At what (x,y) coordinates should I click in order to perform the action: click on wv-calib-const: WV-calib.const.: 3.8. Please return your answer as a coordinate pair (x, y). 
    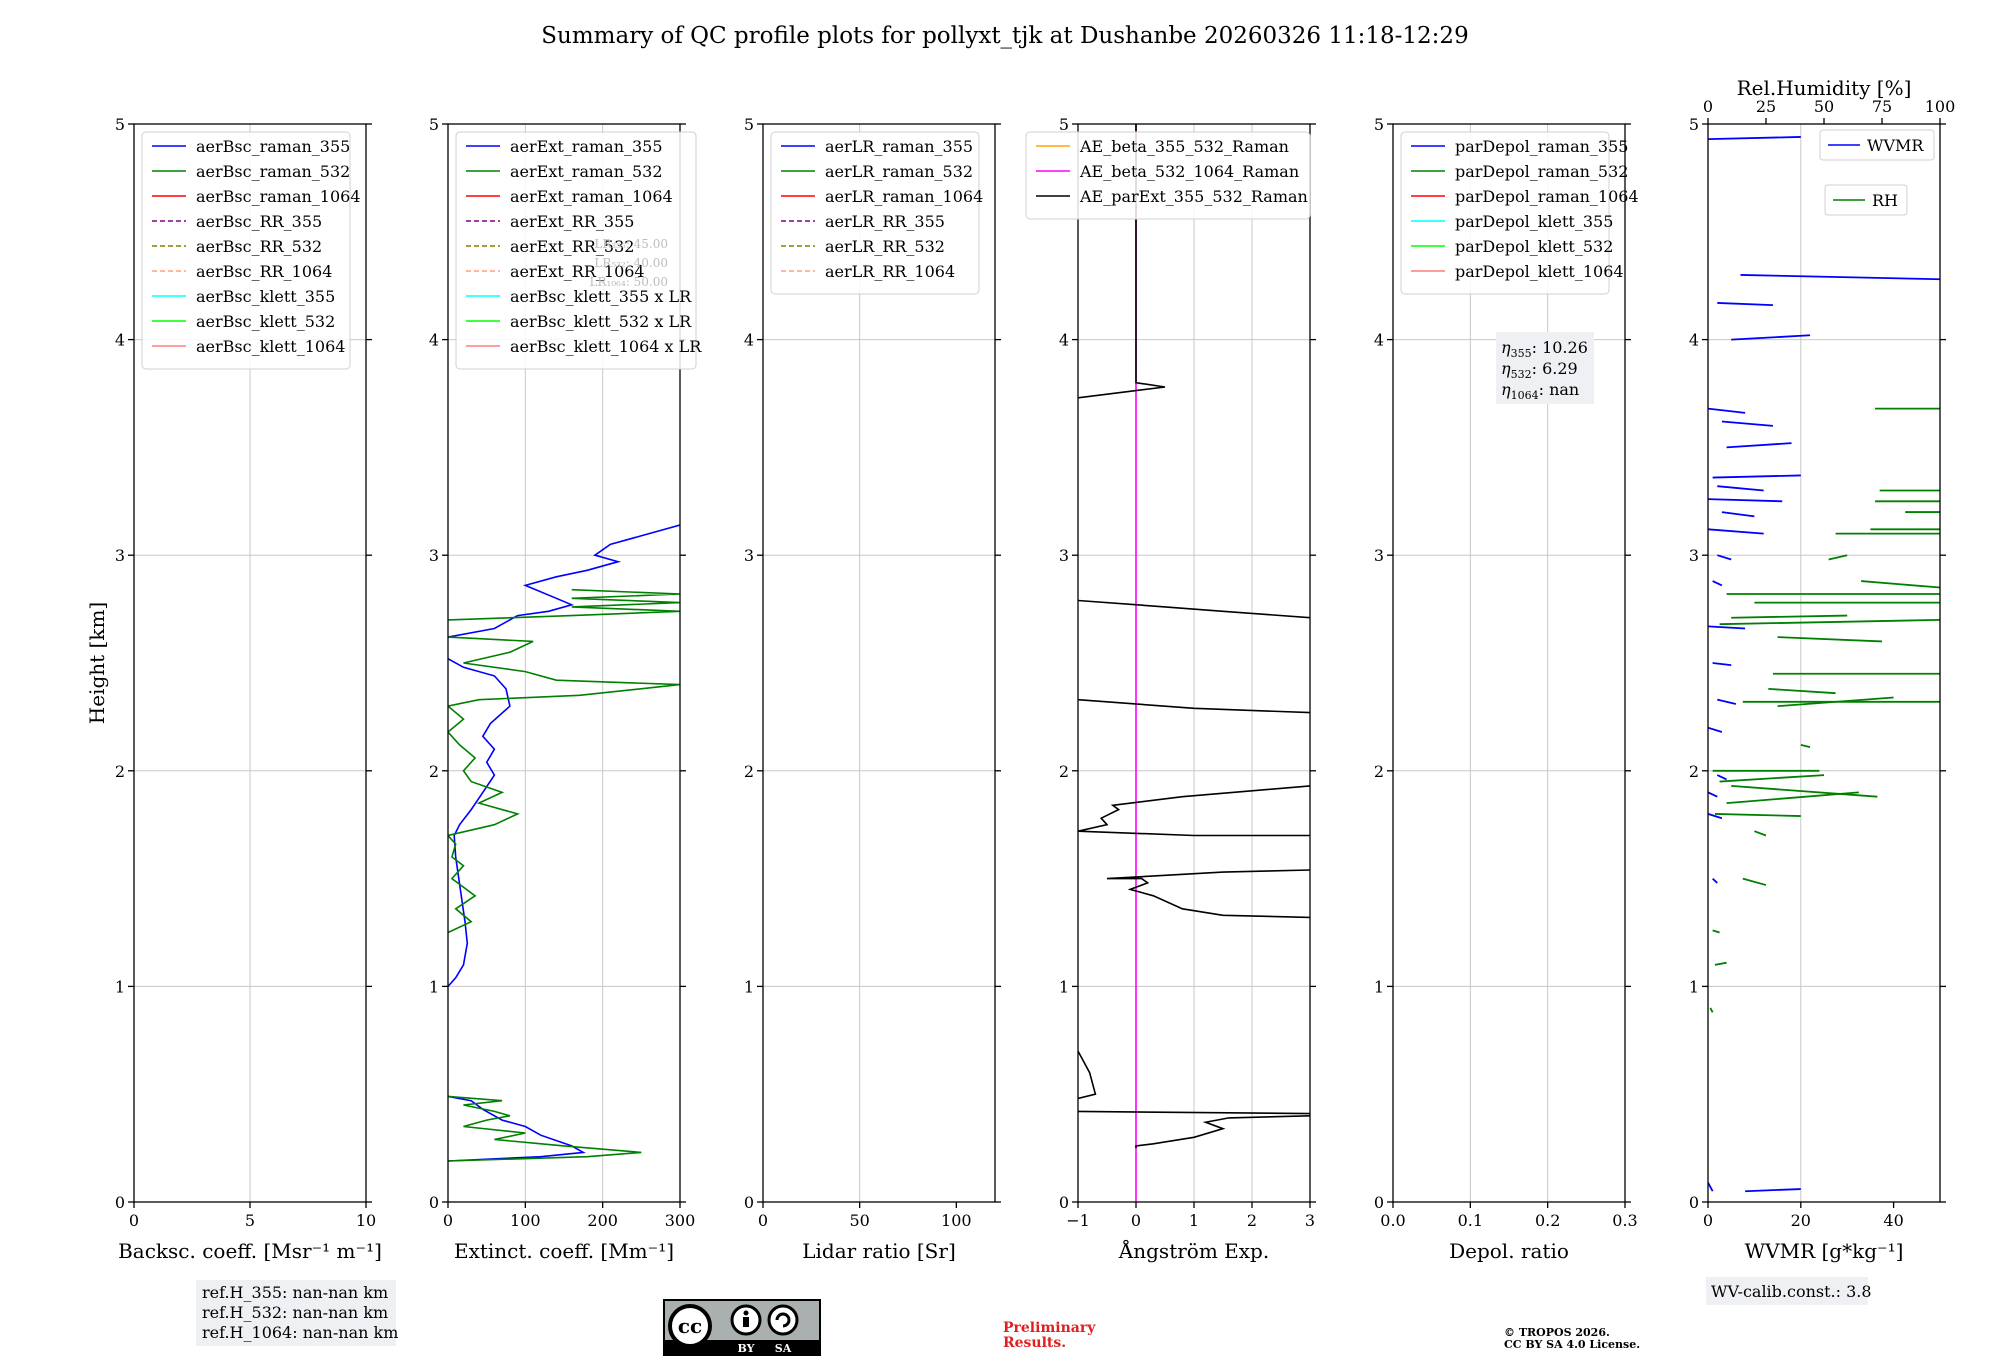
    Looking at the image, I should click on (1791, 1291).